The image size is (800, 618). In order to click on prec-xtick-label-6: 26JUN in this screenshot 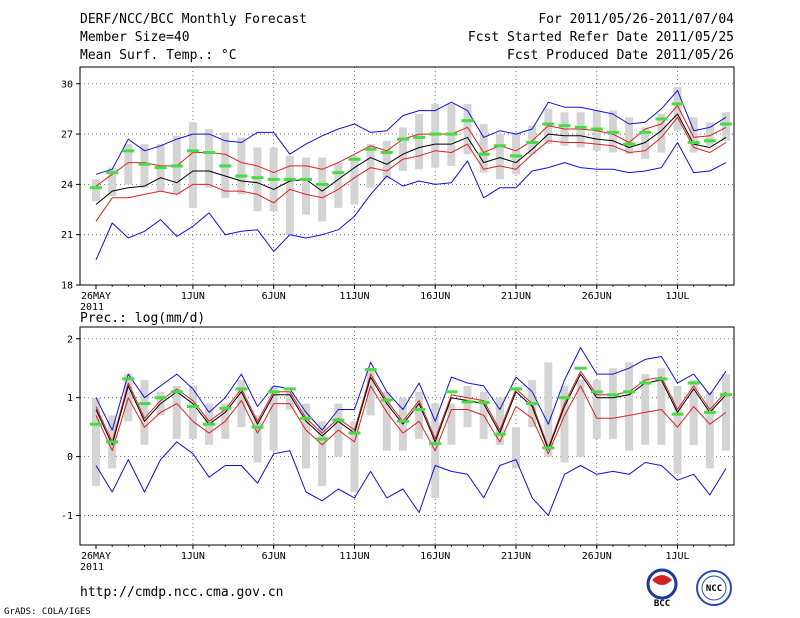, I will do `click(597, 556)`.